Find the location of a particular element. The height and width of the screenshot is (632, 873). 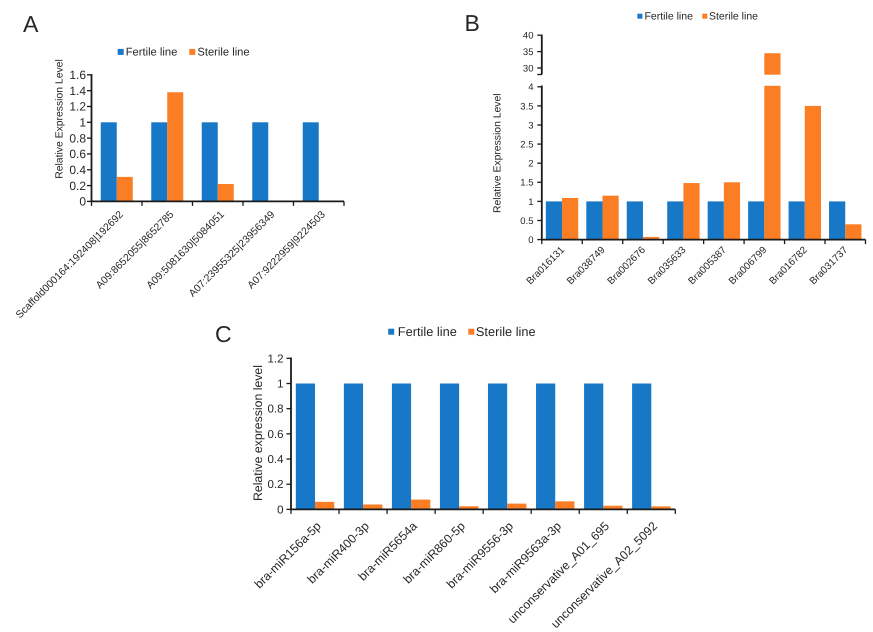

svg-text: 35 is located at coordinates (528, 52).